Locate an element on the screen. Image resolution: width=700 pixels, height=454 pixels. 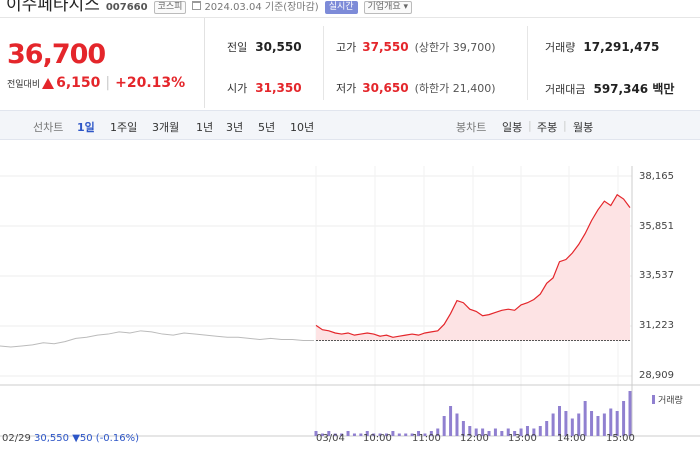
stat-label: 저가 is located at coordinates (346, 88).